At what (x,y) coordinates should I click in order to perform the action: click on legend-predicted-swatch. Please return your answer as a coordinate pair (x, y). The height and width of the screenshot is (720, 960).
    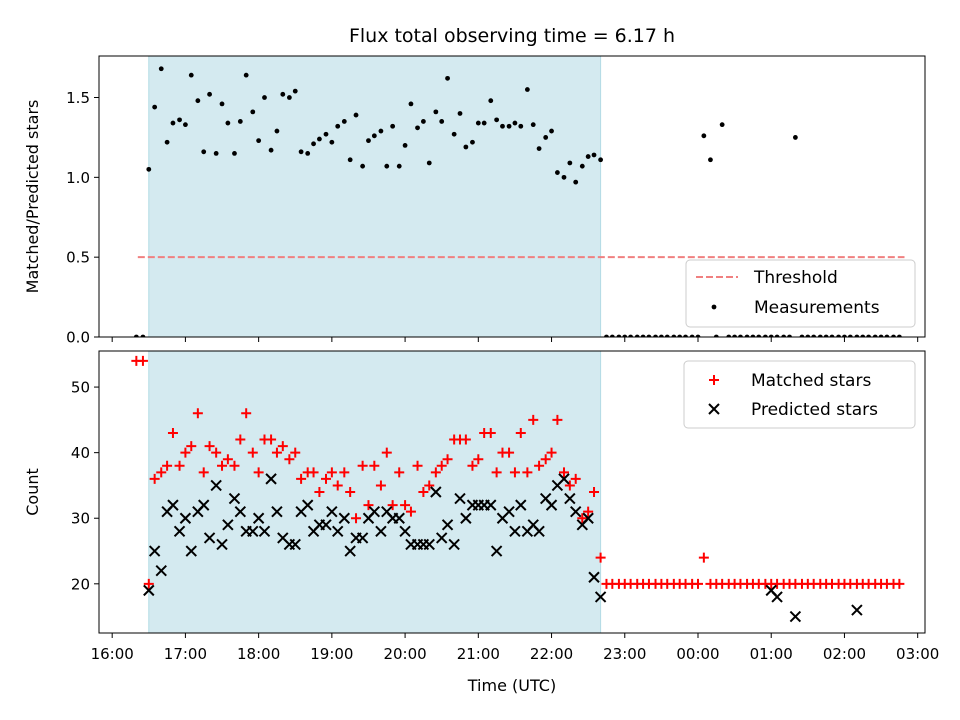
    Looking at the image, I should click on (714, 409).